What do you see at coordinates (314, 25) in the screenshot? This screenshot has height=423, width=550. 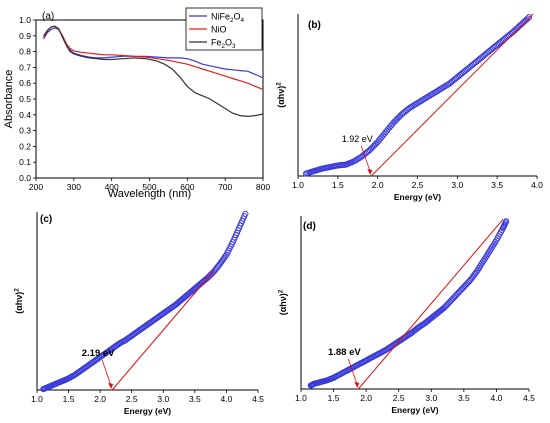 I see `panel-label: (b)` at bounding box center [314, 25].